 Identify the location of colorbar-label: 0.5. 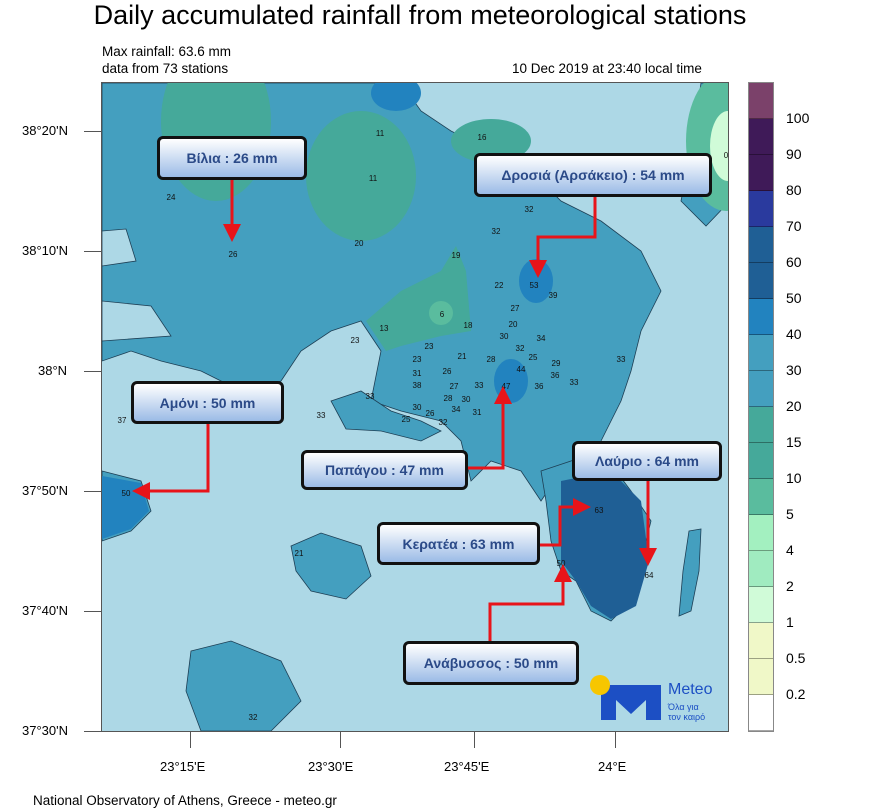
(796, 658).